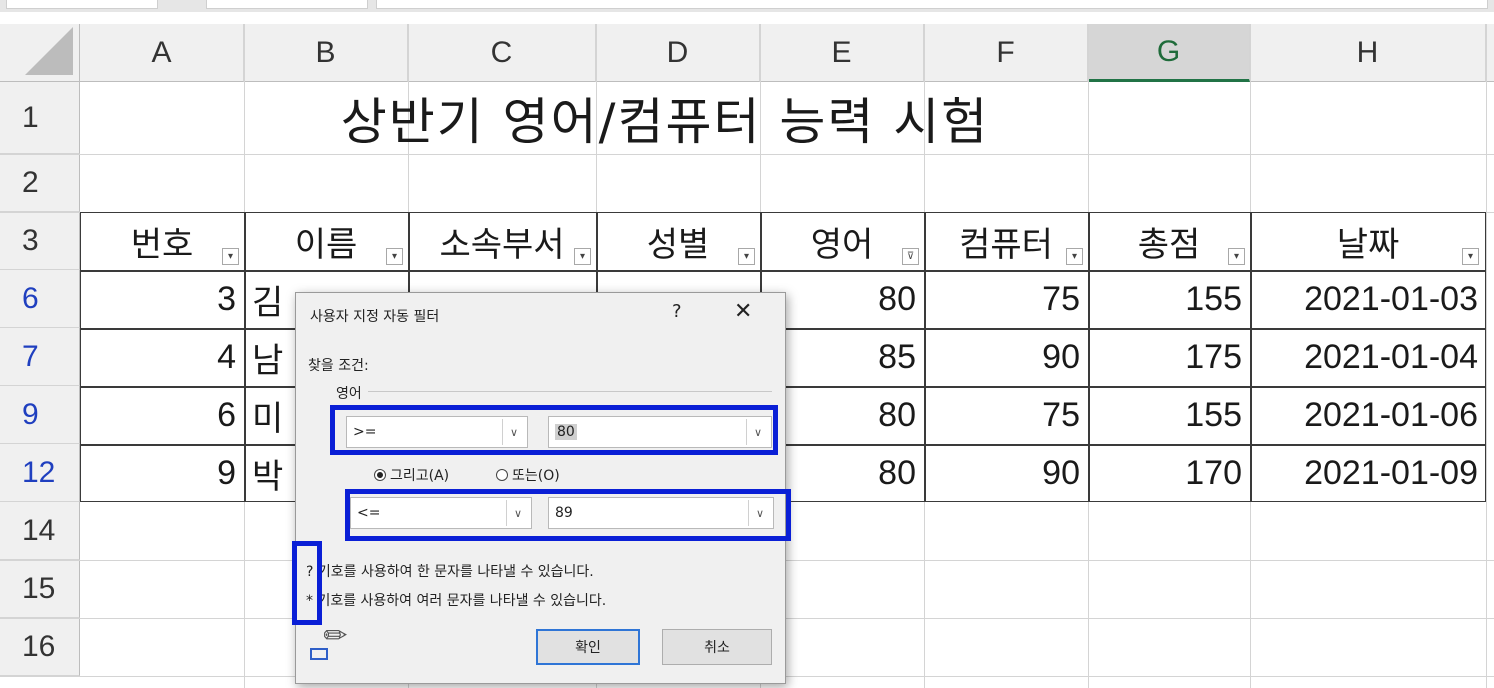  I want to click on row-header-9: 9, so click(40, 415).